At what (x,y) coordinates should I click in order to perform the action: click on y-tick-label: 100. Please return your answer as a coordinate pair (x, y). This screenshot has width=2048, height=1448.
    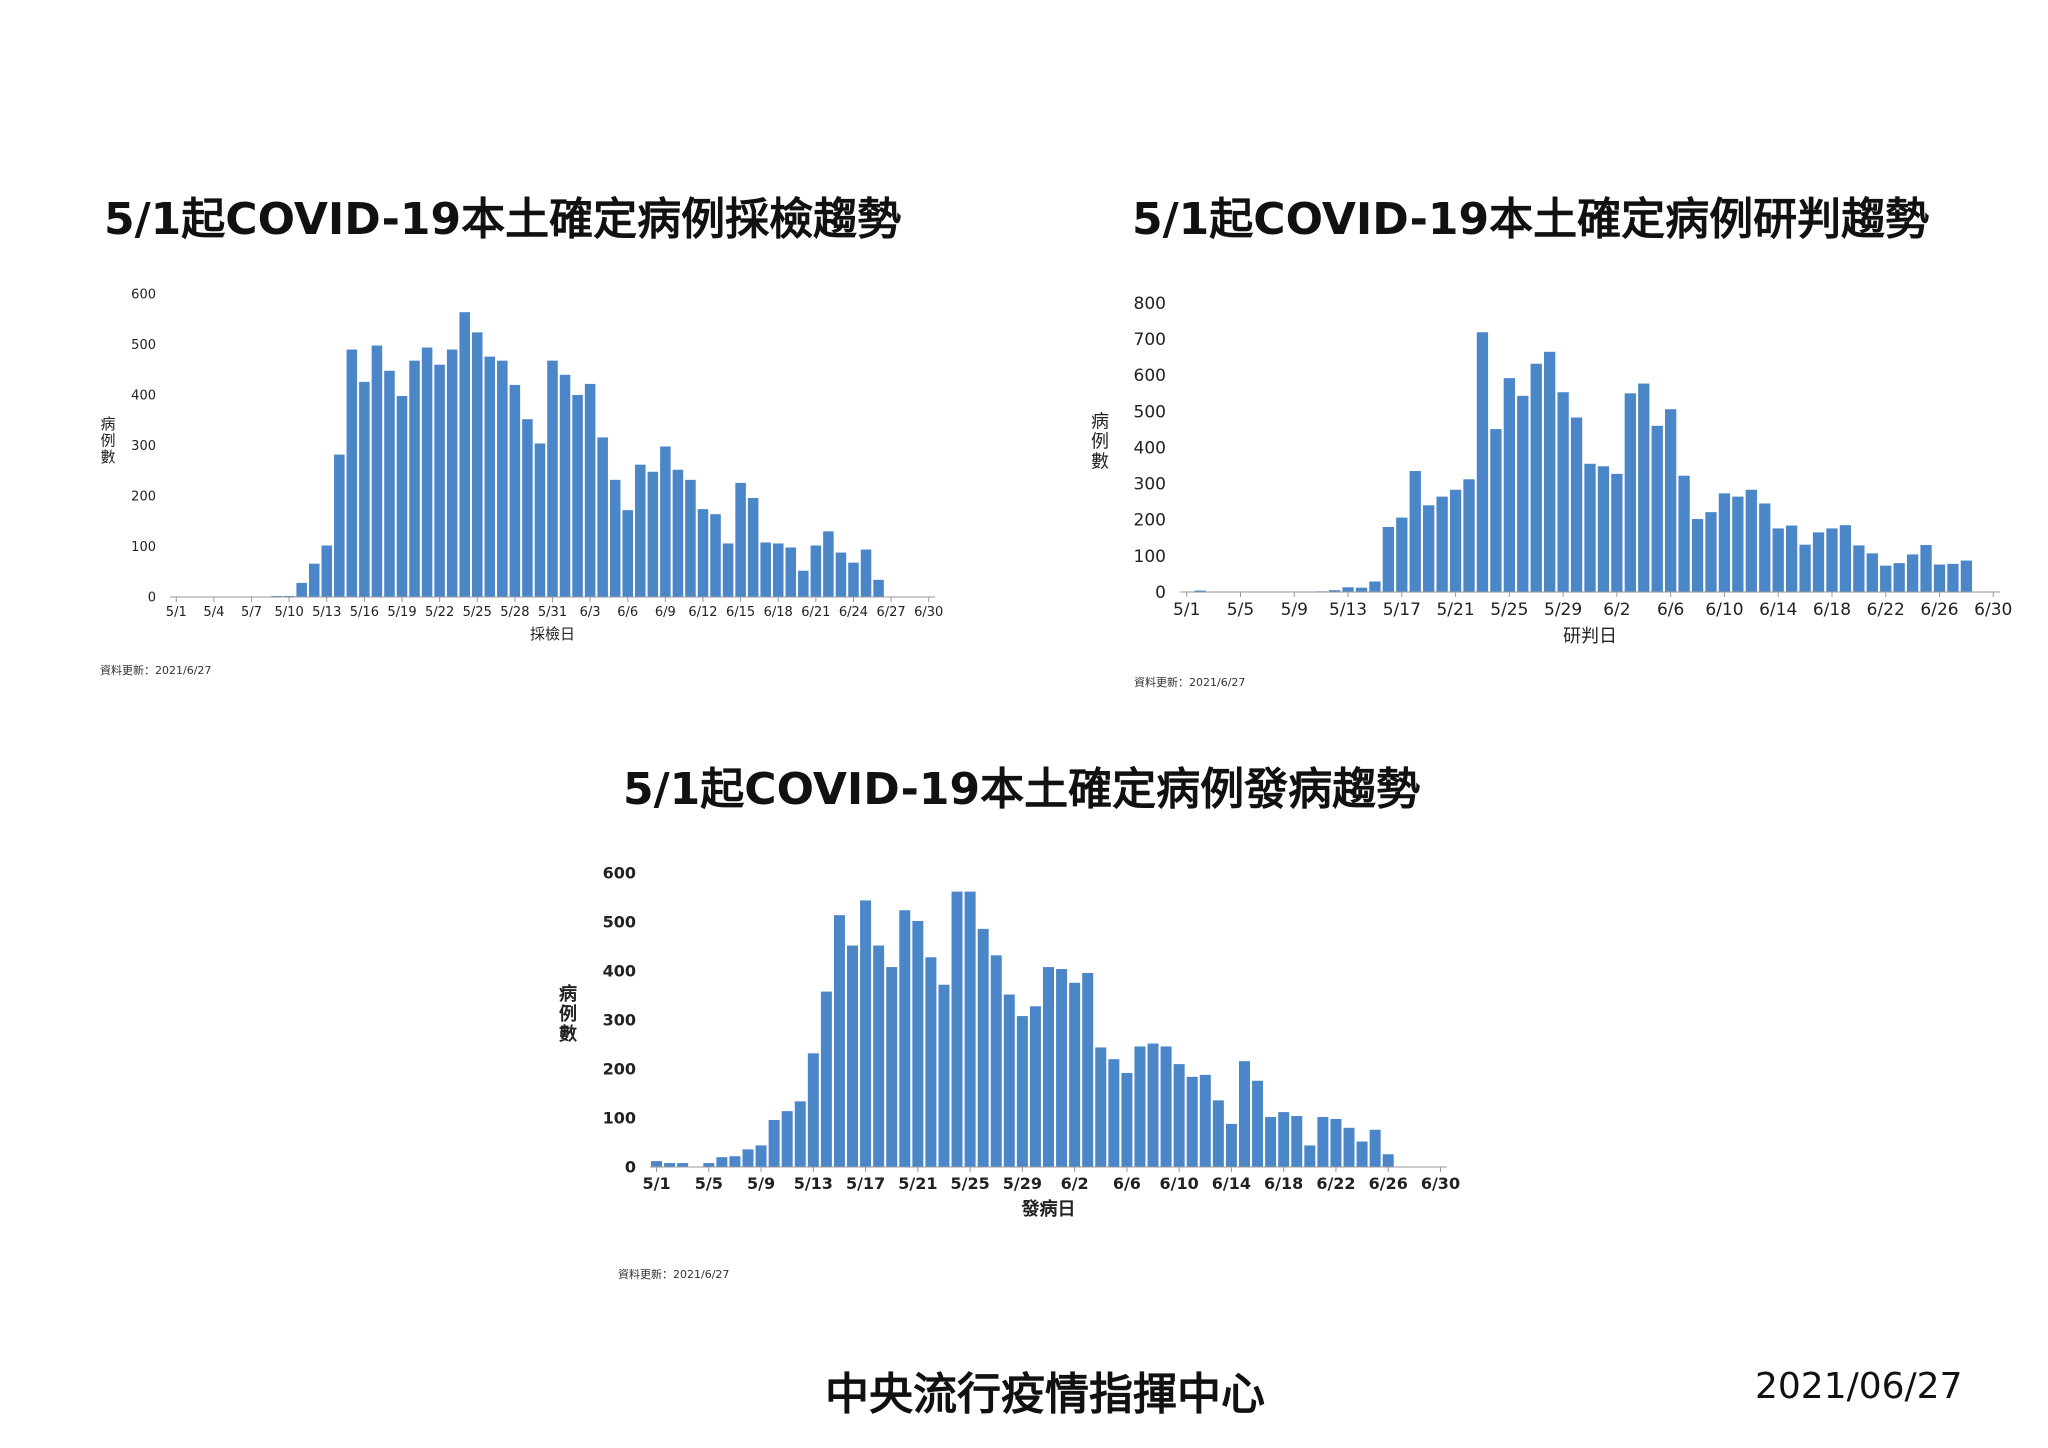
    Looking at the image, I should click on (619, 1118).